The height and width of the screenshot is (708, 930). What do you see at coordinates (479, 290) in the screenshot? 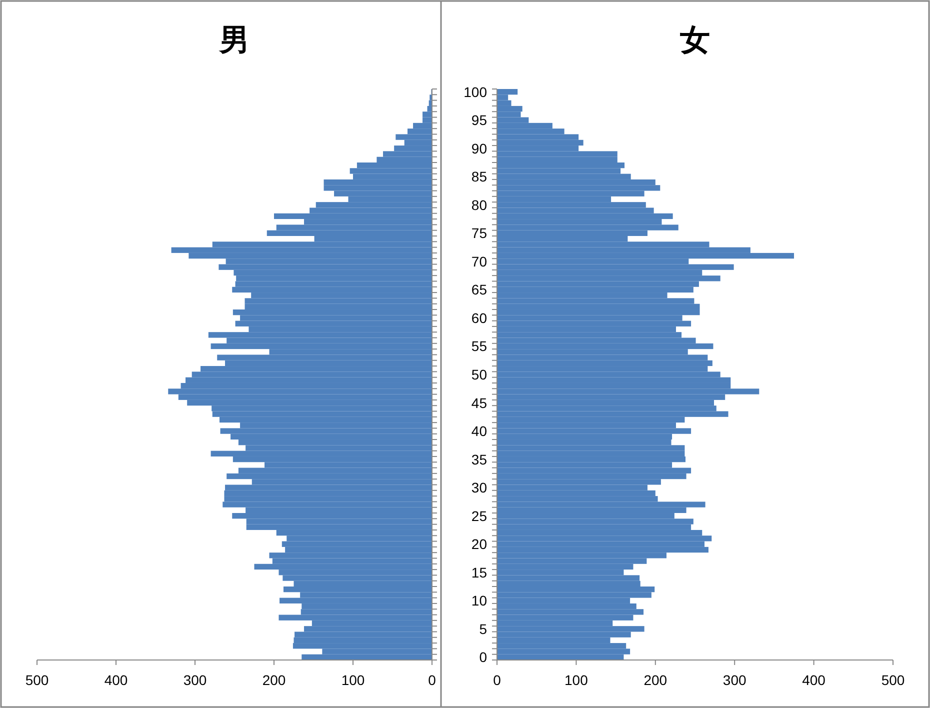
I see `y-tick-label: 65` at bounding box center [479, 290].